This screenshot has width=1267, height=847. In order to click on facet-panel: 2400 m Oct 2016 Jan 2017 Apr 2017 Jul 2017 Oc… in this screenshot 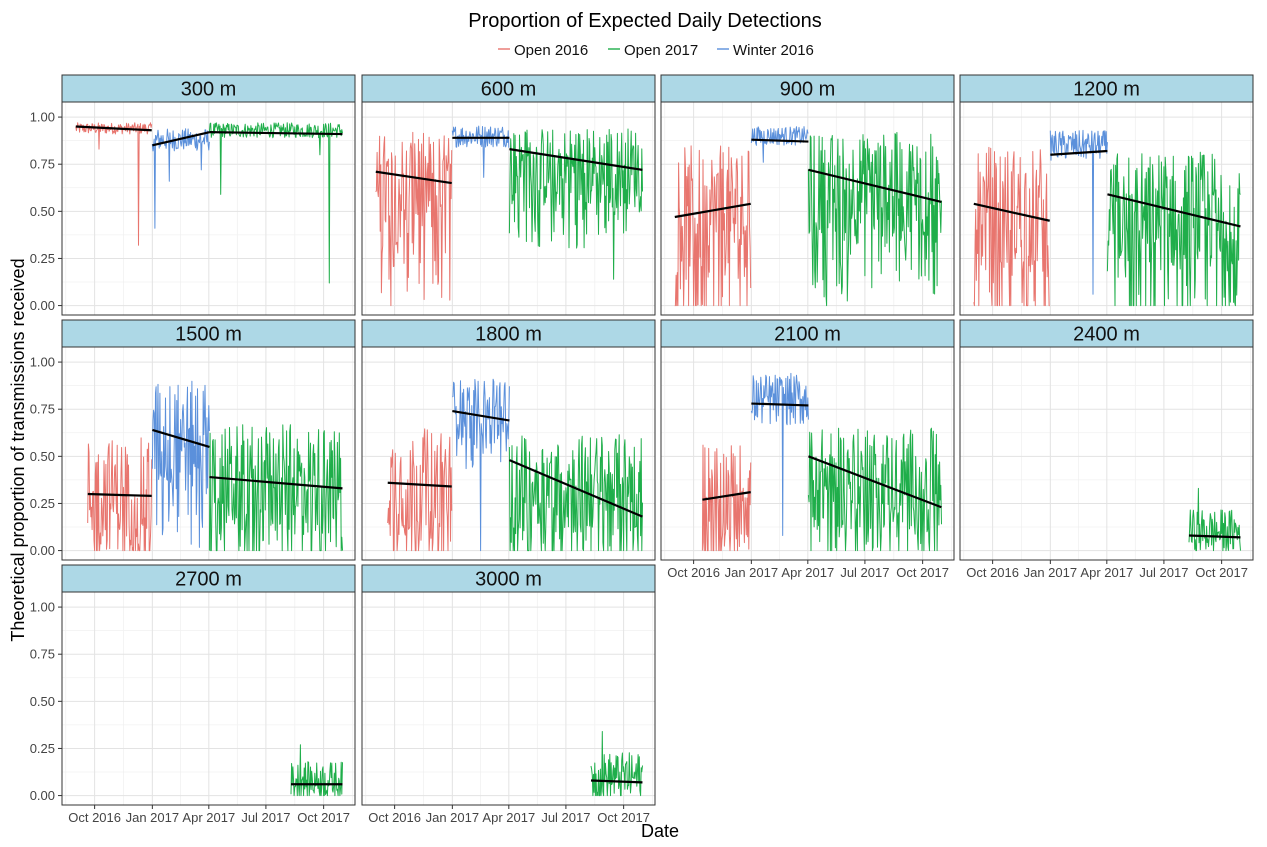, I will do `click(1106, 449)`.